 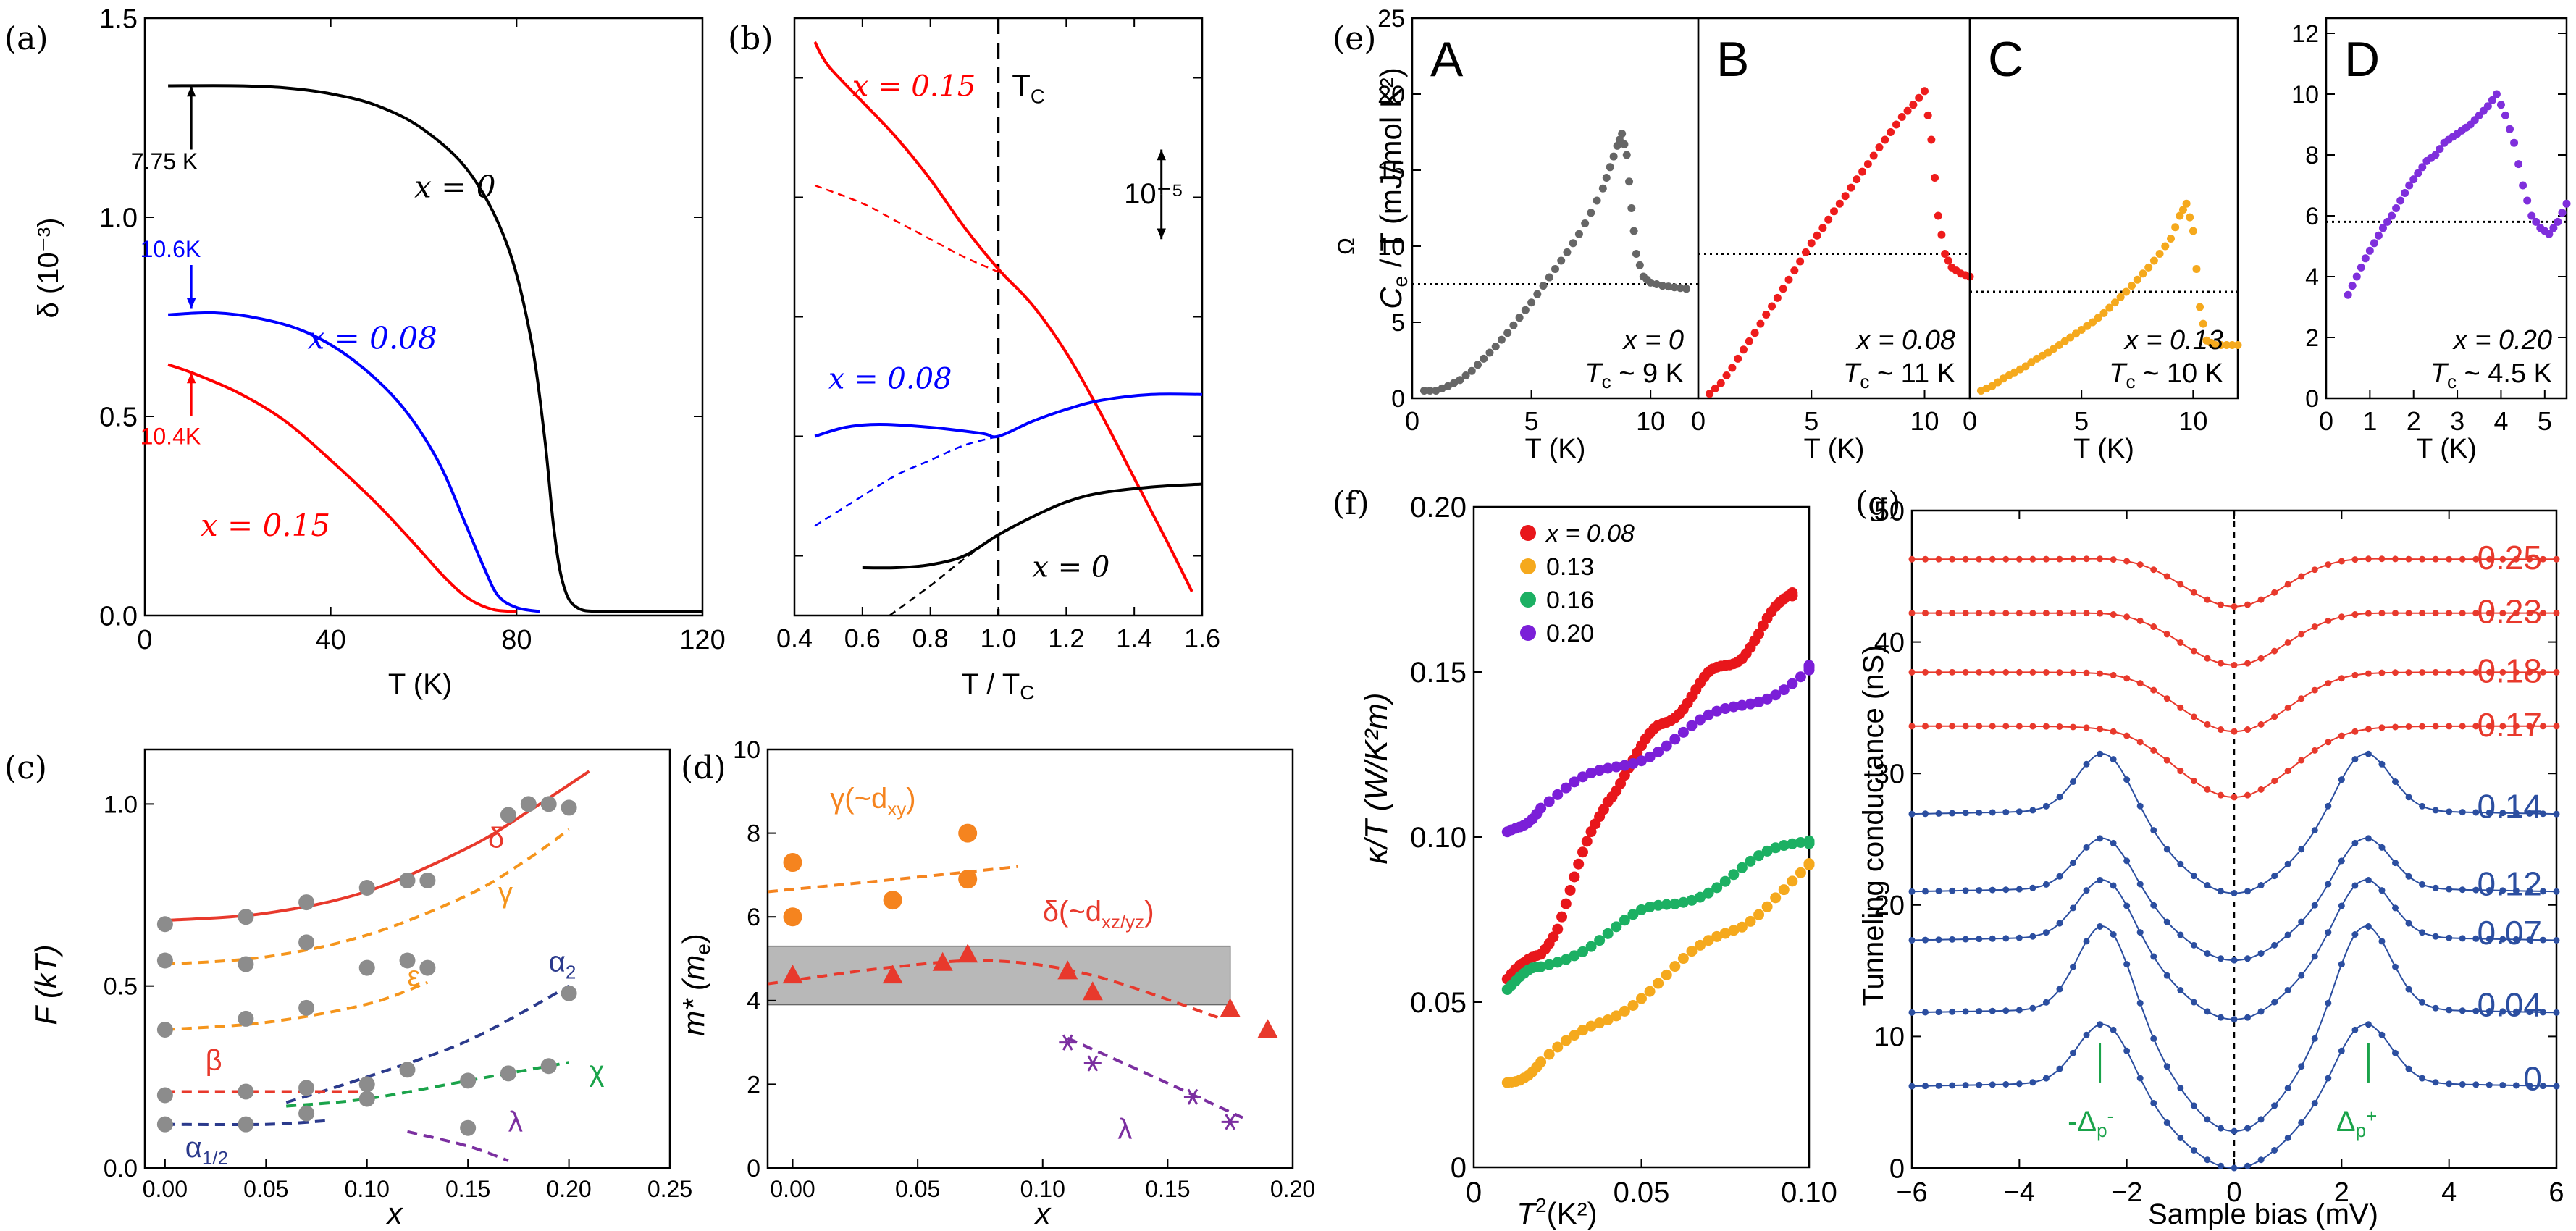 What do you see at coordinates (1391, 171) in the screenshot?
I see `y-tick-label: 15` at bounding box center [1391, 171].